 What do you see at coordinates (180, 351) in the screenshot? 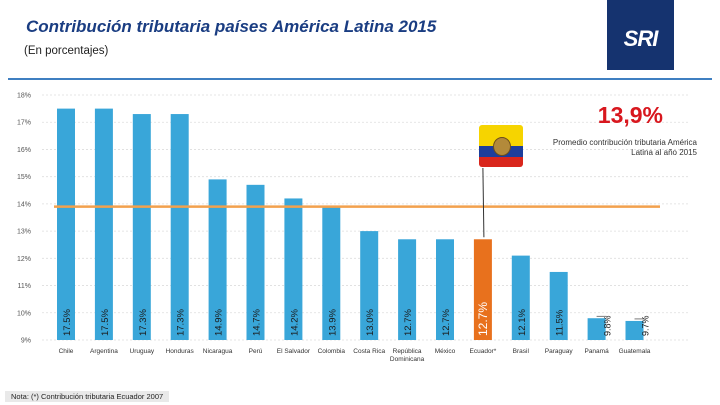
I see `category-label: Honduras` at bounding box center [180, 351].